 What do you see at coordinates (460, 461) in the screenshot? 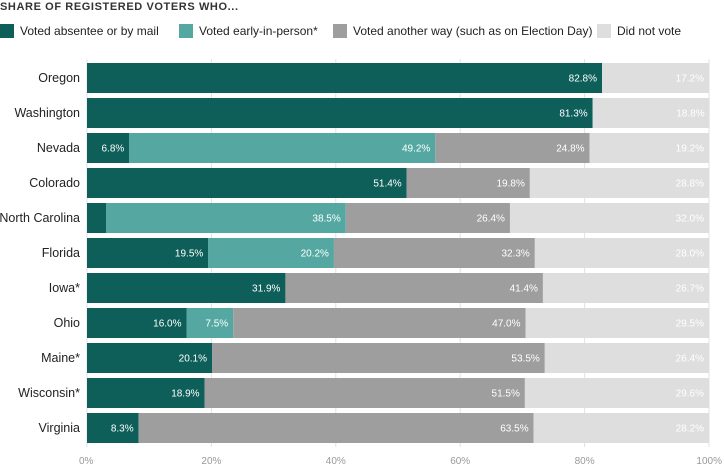
I see `x-tick-label: 60%` at bounding box center [460, 461].